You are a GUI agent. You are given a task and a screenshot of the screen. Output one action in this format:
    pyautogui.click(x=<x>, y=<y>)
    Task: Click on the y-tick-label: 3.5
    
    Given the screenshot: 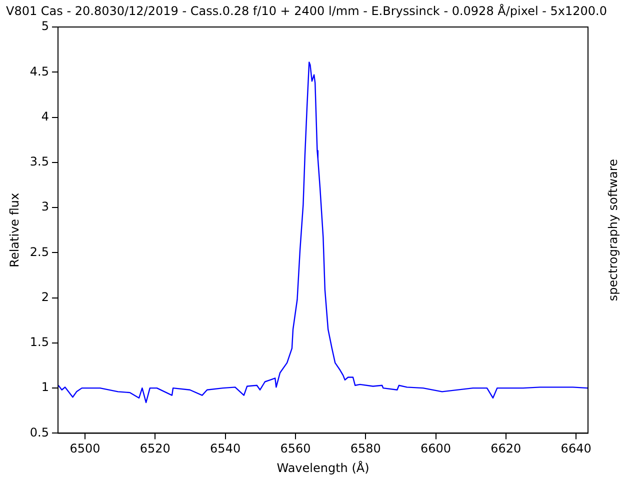 What is the action you would take?
    pyautogui.click(x=39, y=161)
    